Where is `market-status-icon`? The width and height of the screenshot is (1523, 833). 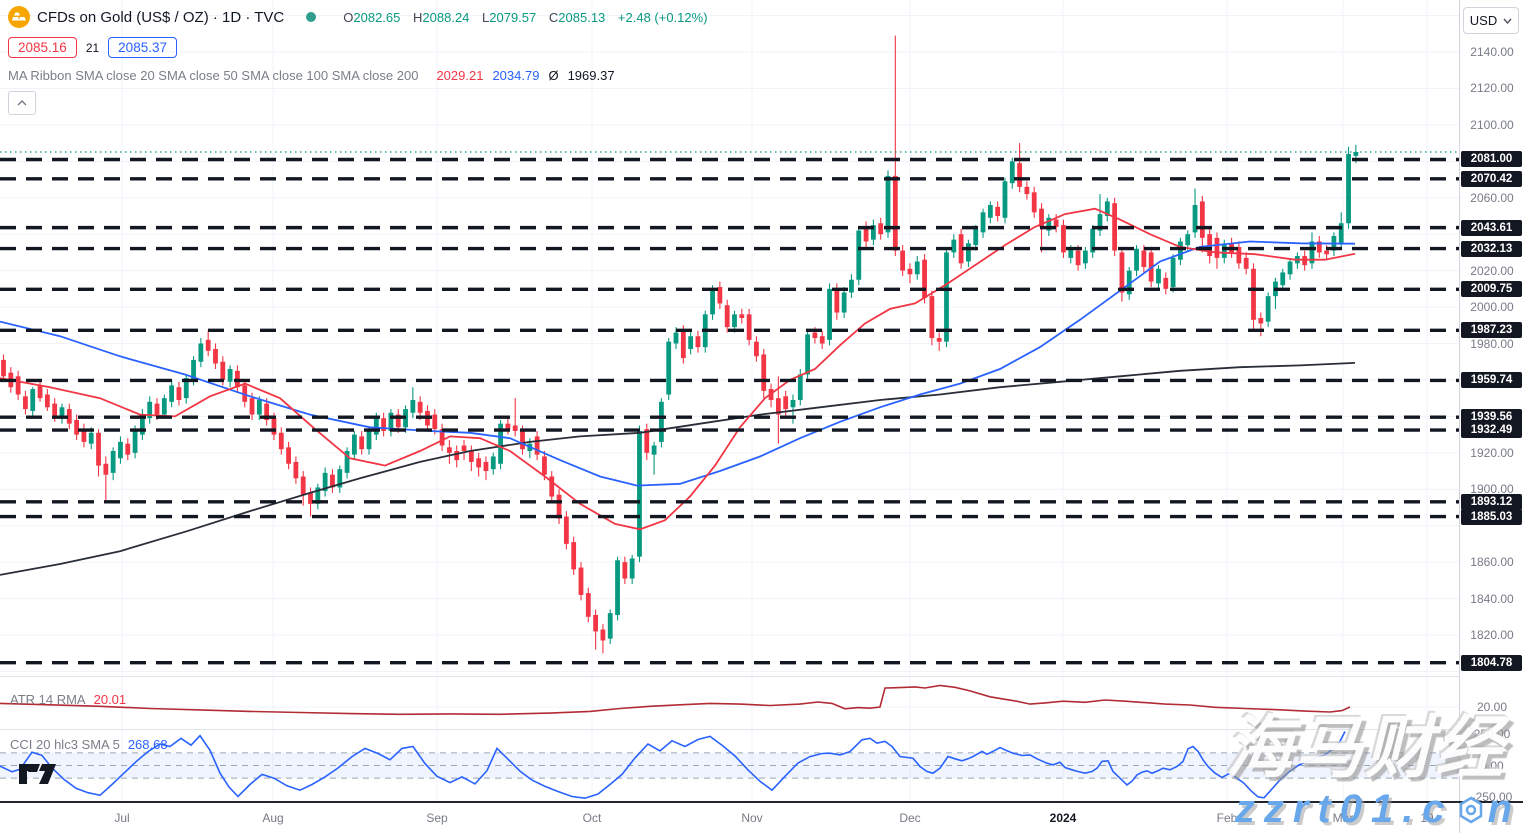
market-status-icon is located at coordinates (311, 17).